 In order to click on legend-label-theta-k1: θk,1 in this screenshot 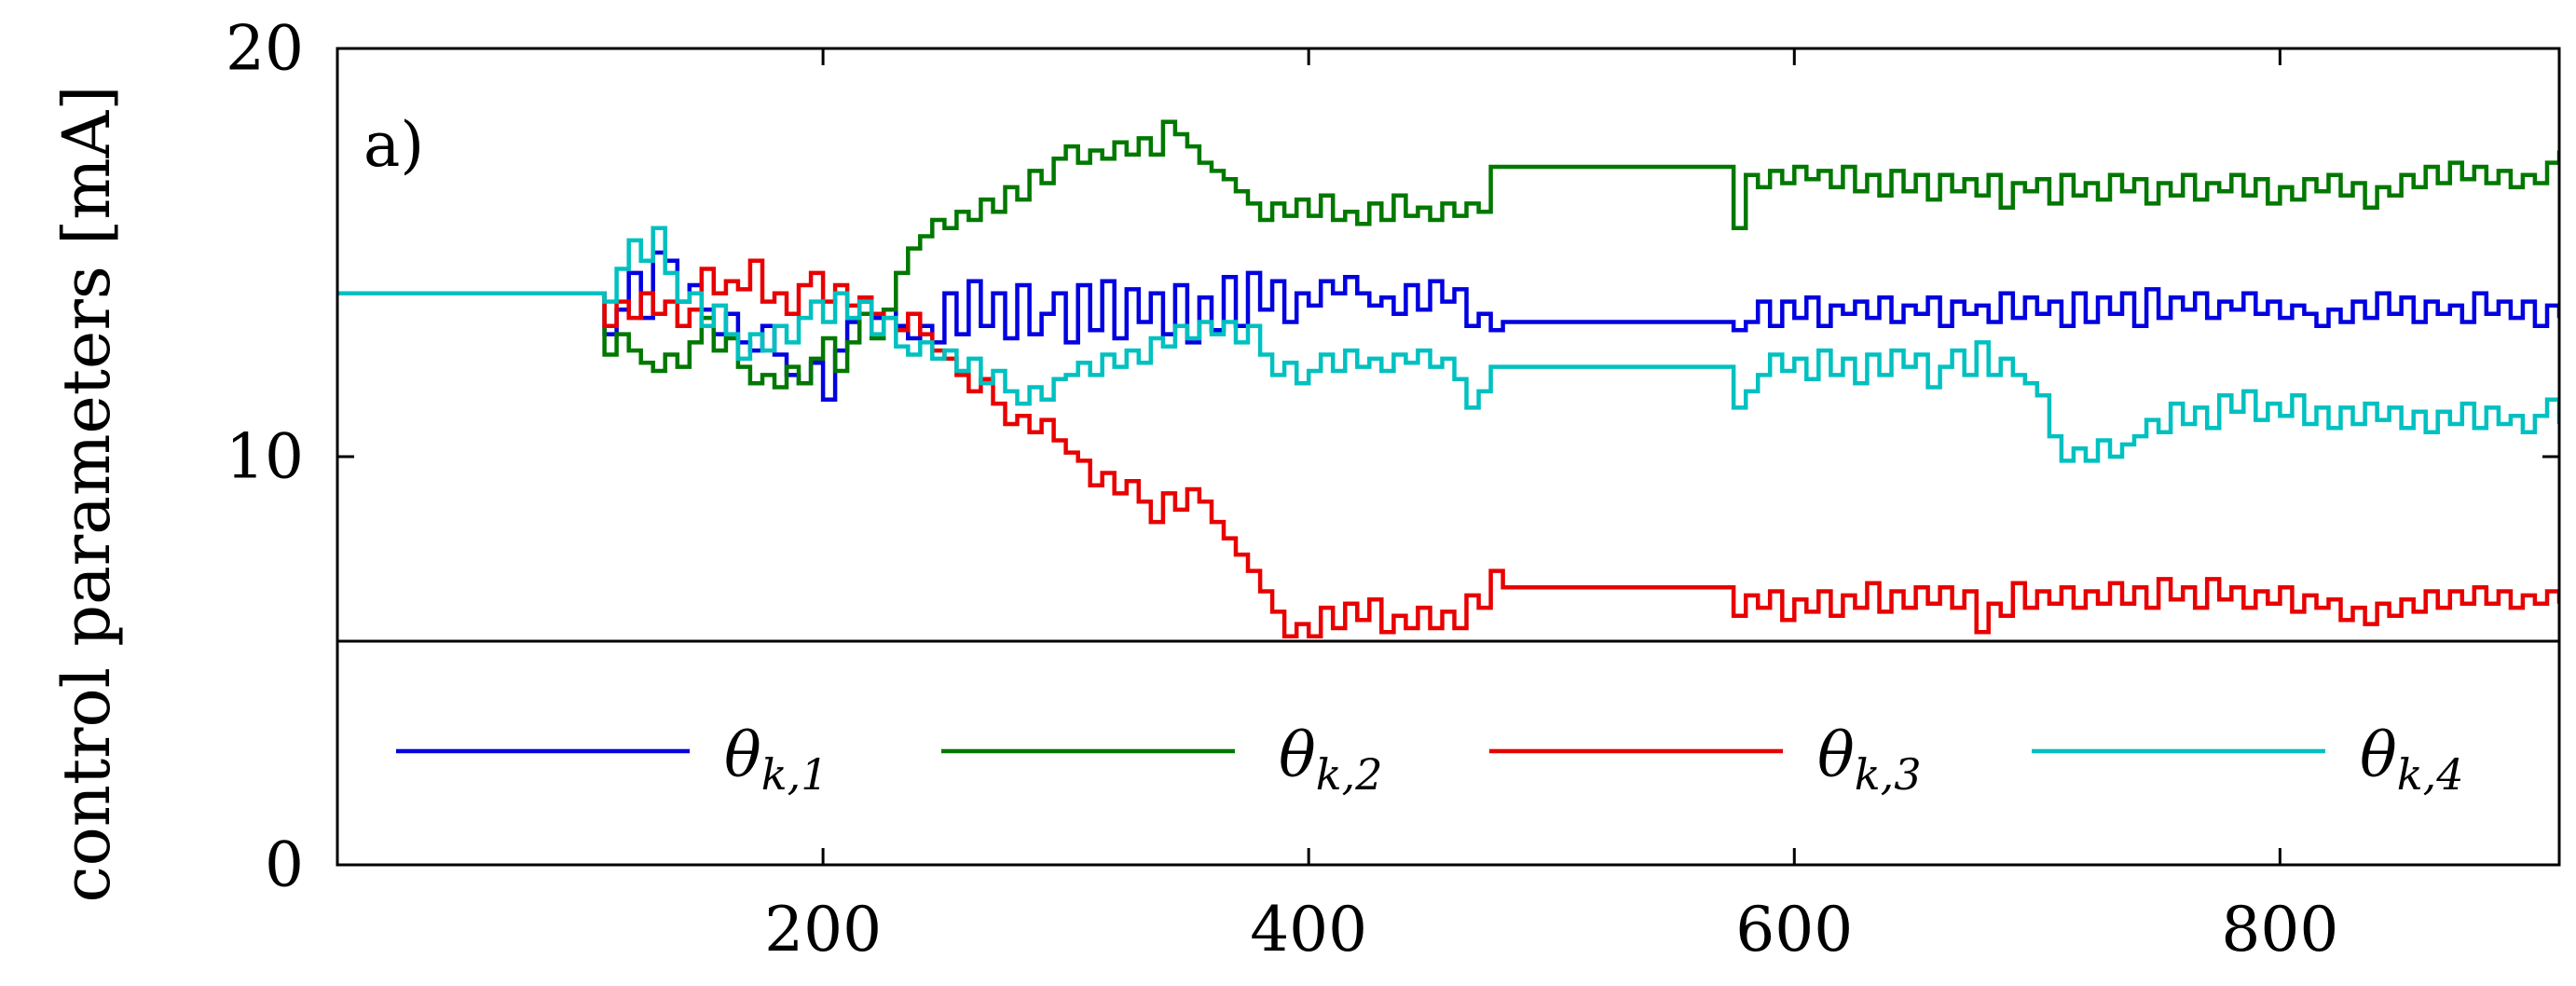, I will do `click(776, 760)`.